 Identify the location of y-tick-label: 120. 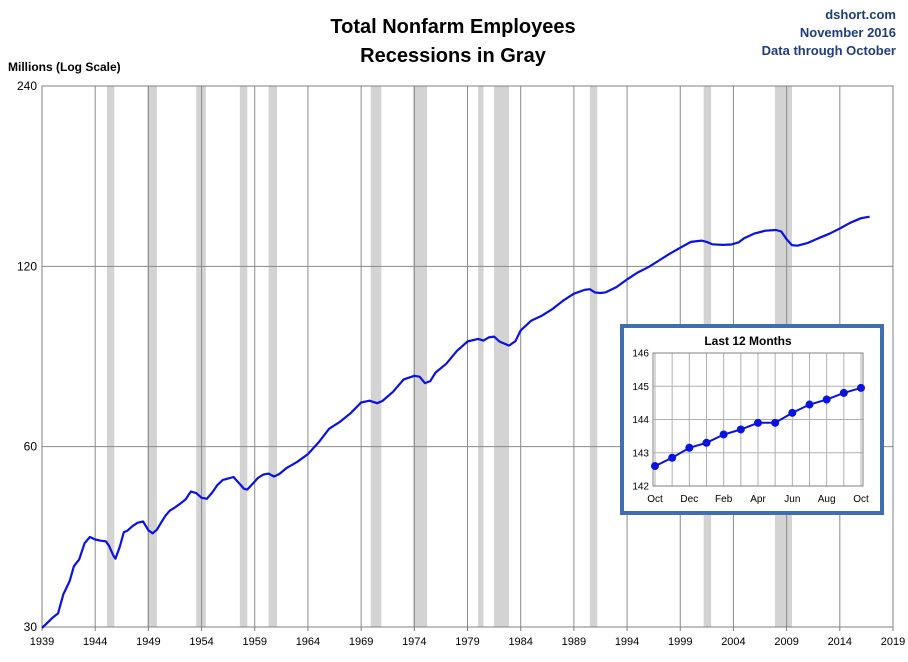
(27, 266).